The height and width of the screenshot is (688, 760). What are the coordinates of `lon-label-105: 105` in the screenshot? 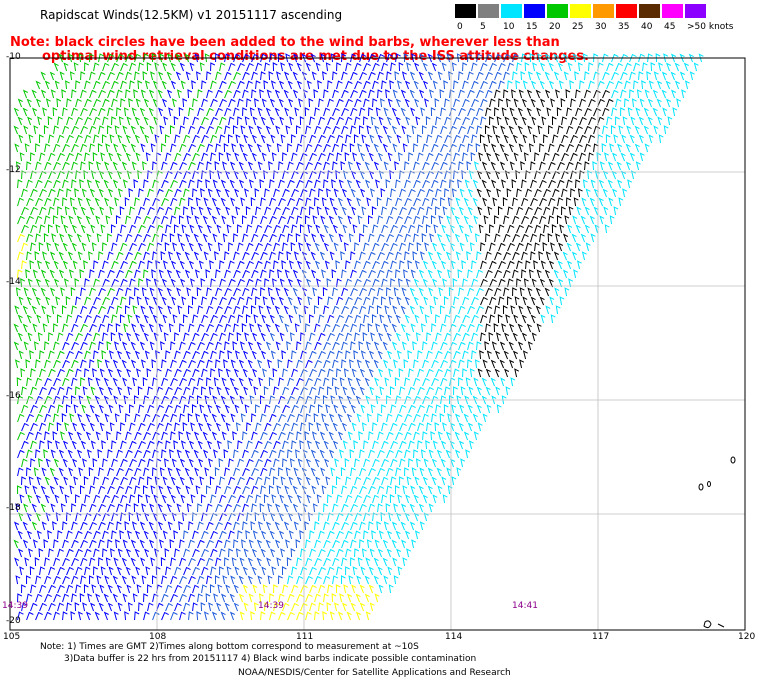 It's located at (12, 637).